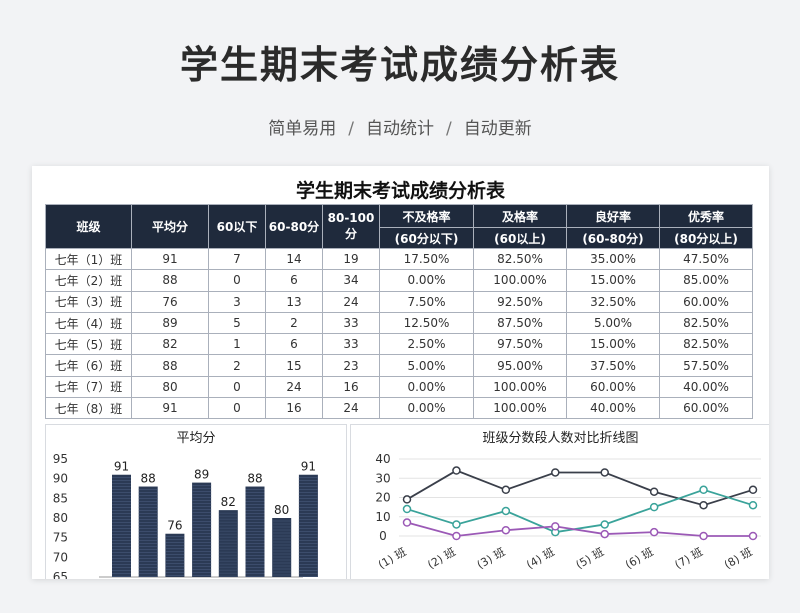  What do you see at coordinates (382, 517) in the screenshot?
I see `y-tick-label: 10` at bounding box center [382, 517].